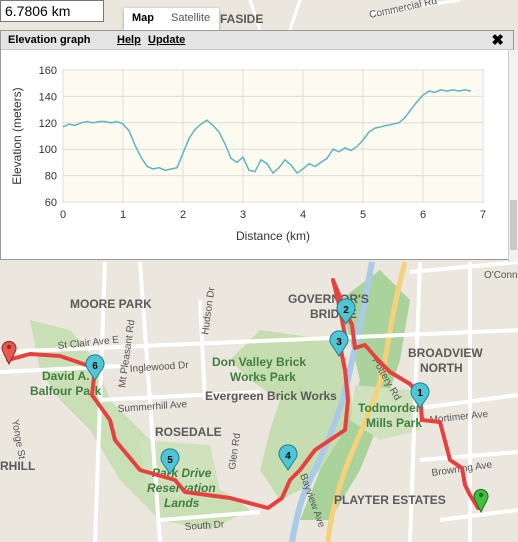  I want to click on x-tick-label: 1, so click(123, 215).